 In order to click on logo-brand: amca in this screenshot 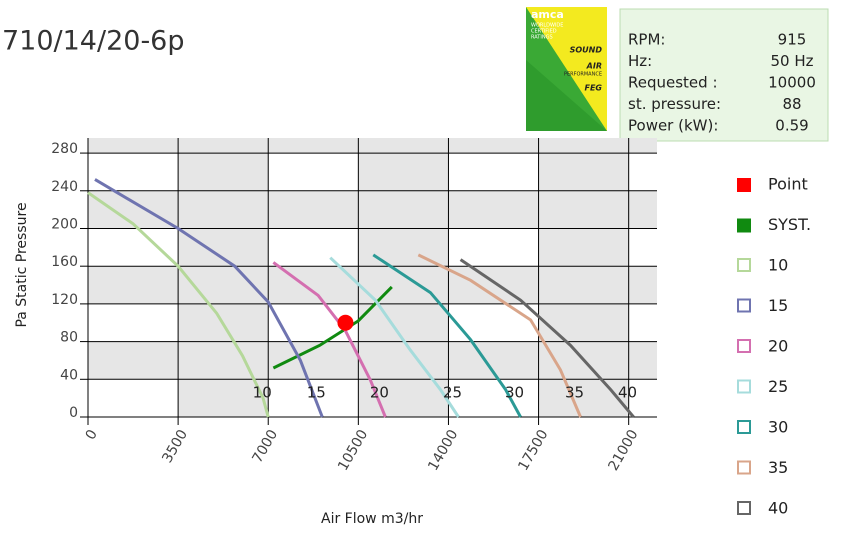, I will do `click(547, 14)`.